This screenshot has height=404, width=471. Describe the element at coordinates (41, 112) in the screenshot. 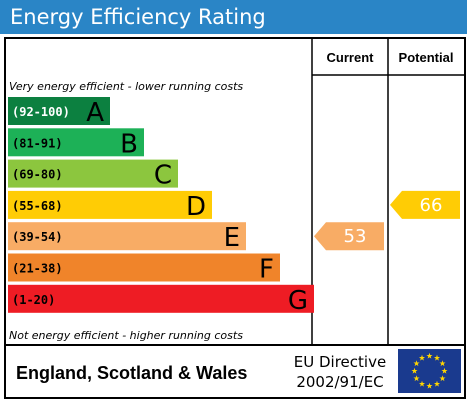

I see `band-range-label: (92-100)` at that location.